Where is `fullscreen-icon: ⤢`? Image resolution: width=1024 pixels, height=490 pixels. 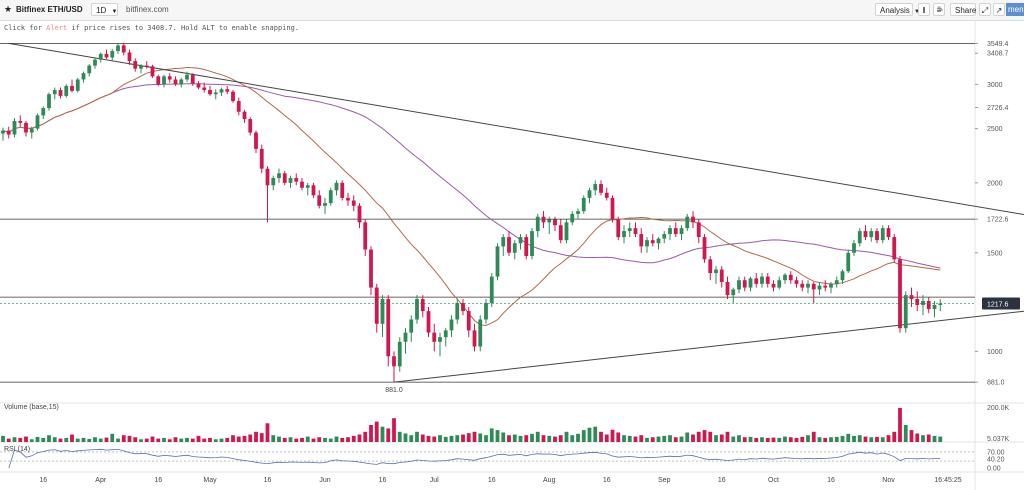 fullscreen-icon: ⤢ is located at coordinates (985, 9).